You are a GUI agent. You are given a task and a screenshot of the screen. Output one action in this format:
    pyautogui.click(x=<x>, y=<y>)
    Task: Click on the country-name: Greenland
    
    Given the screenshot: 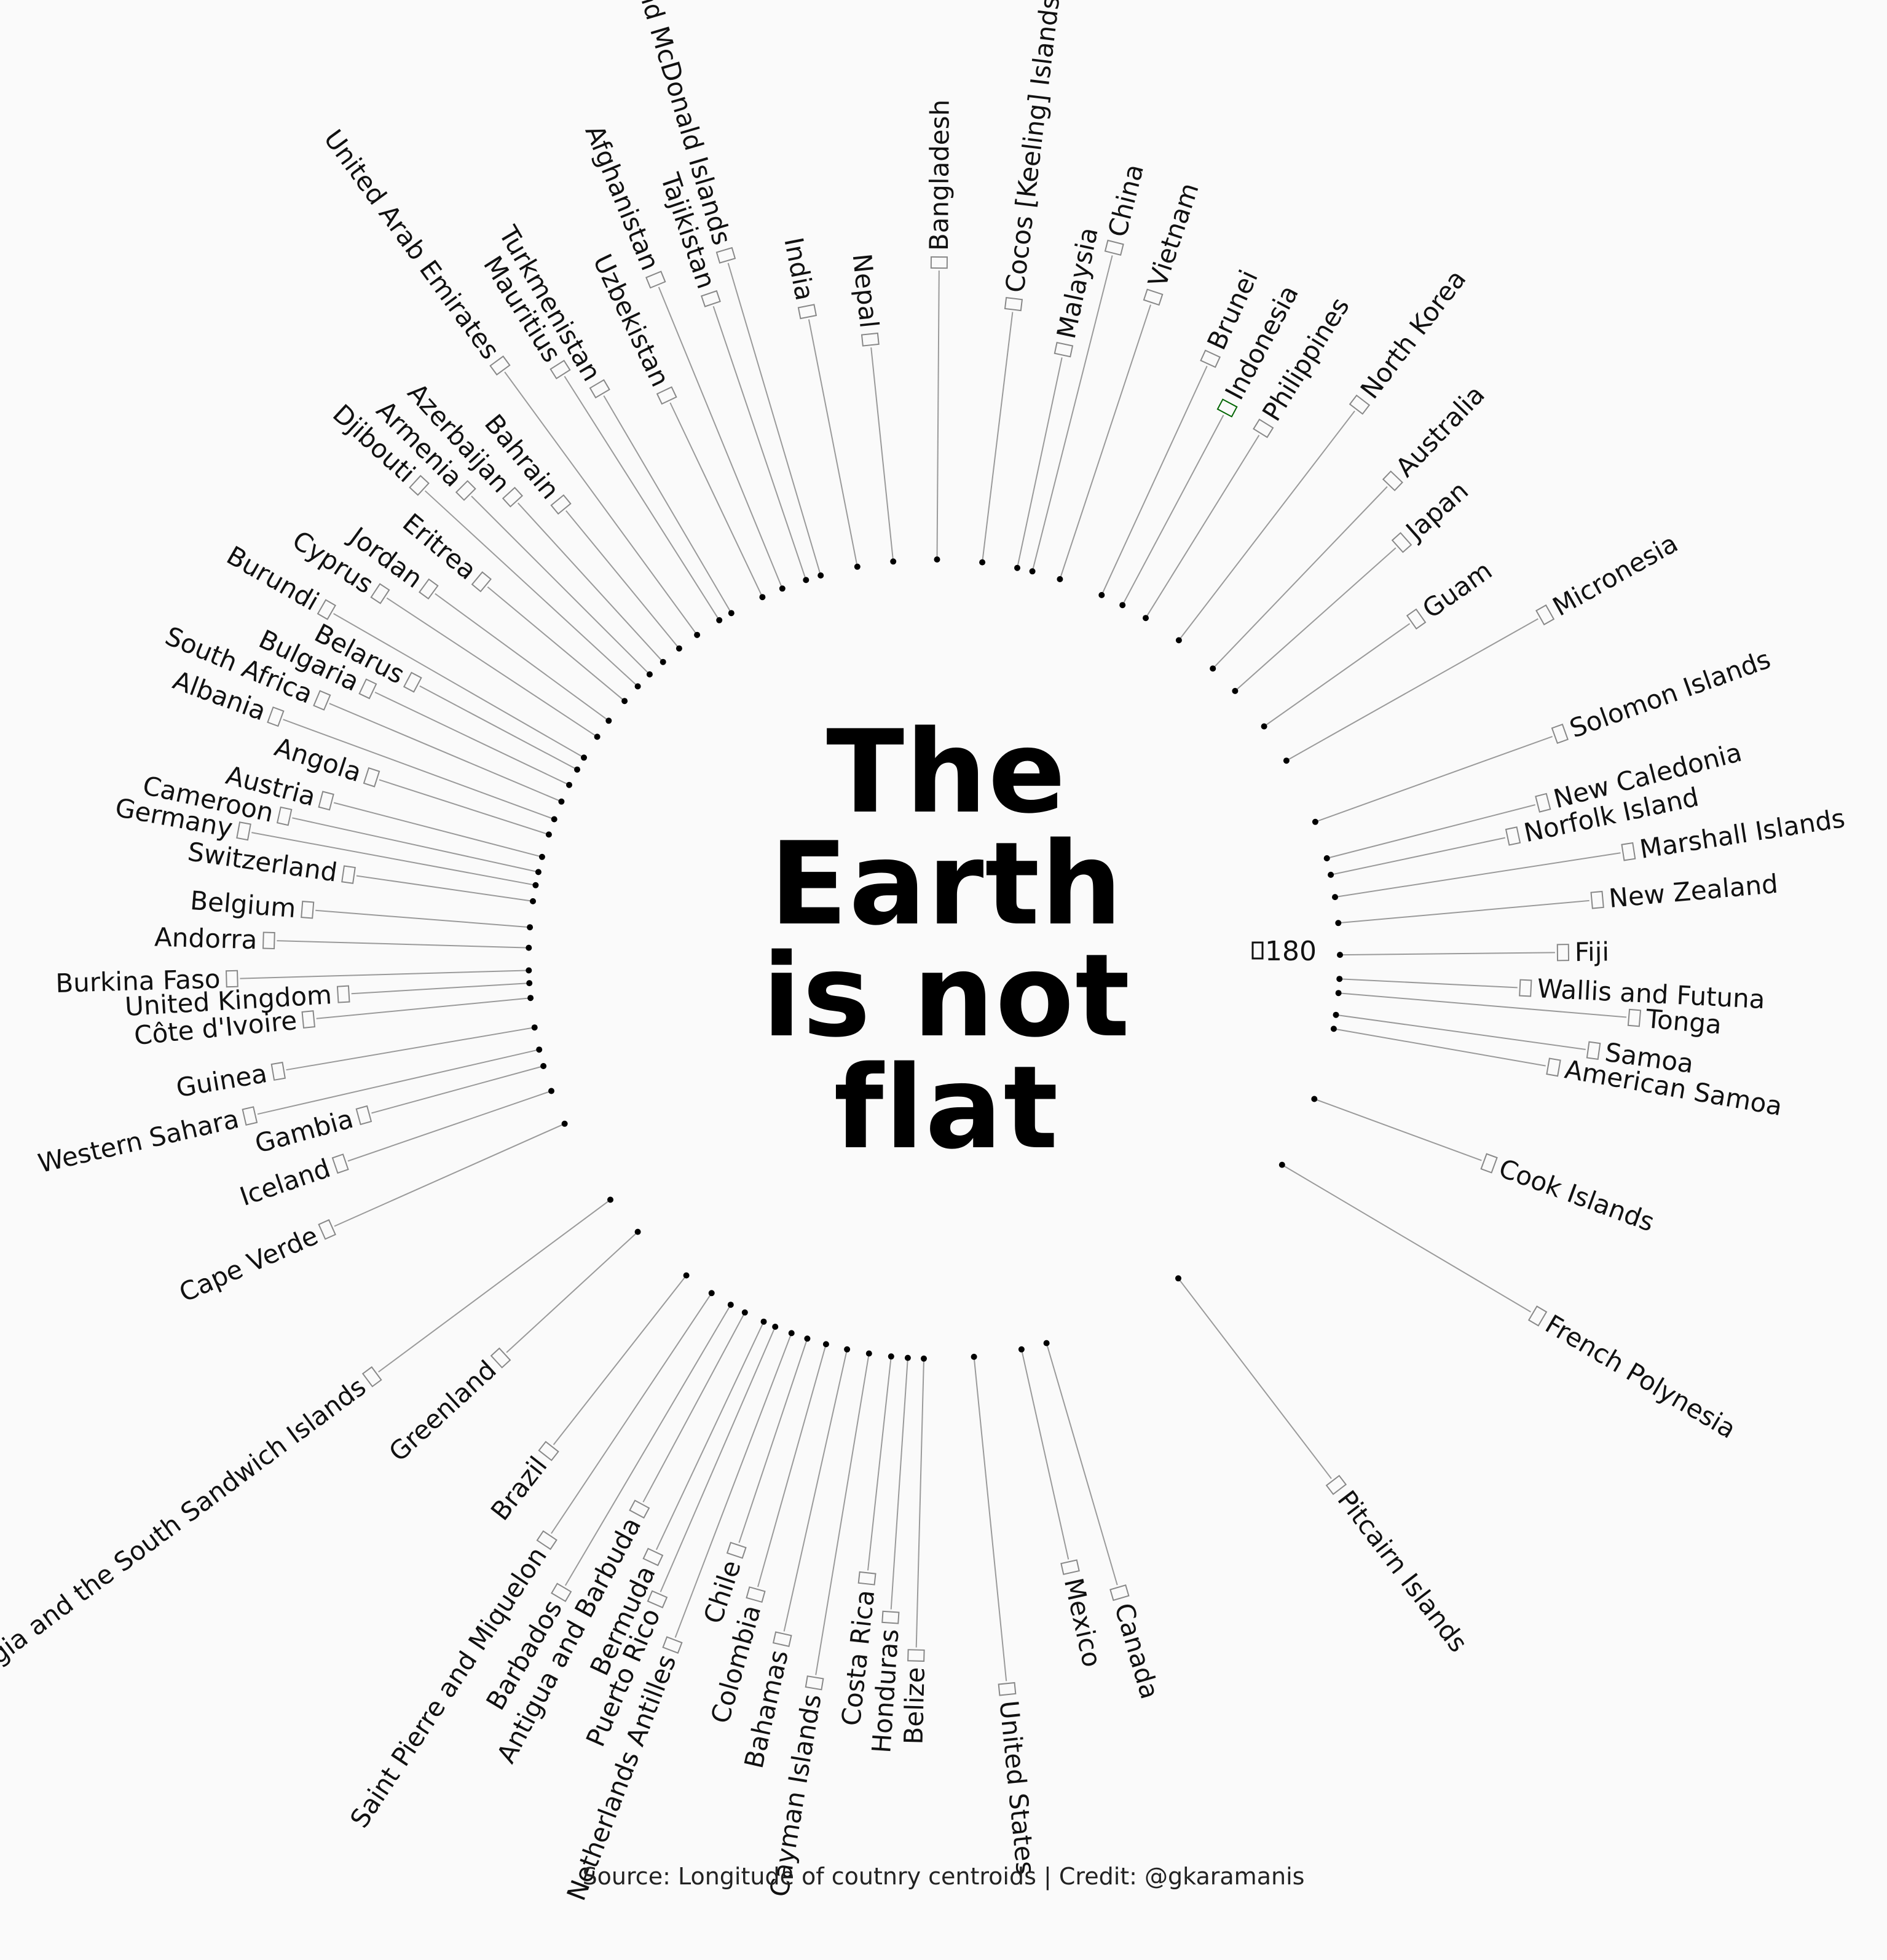 What is the action you would take?
    pyautogui.click(x=443, y=1411)
    